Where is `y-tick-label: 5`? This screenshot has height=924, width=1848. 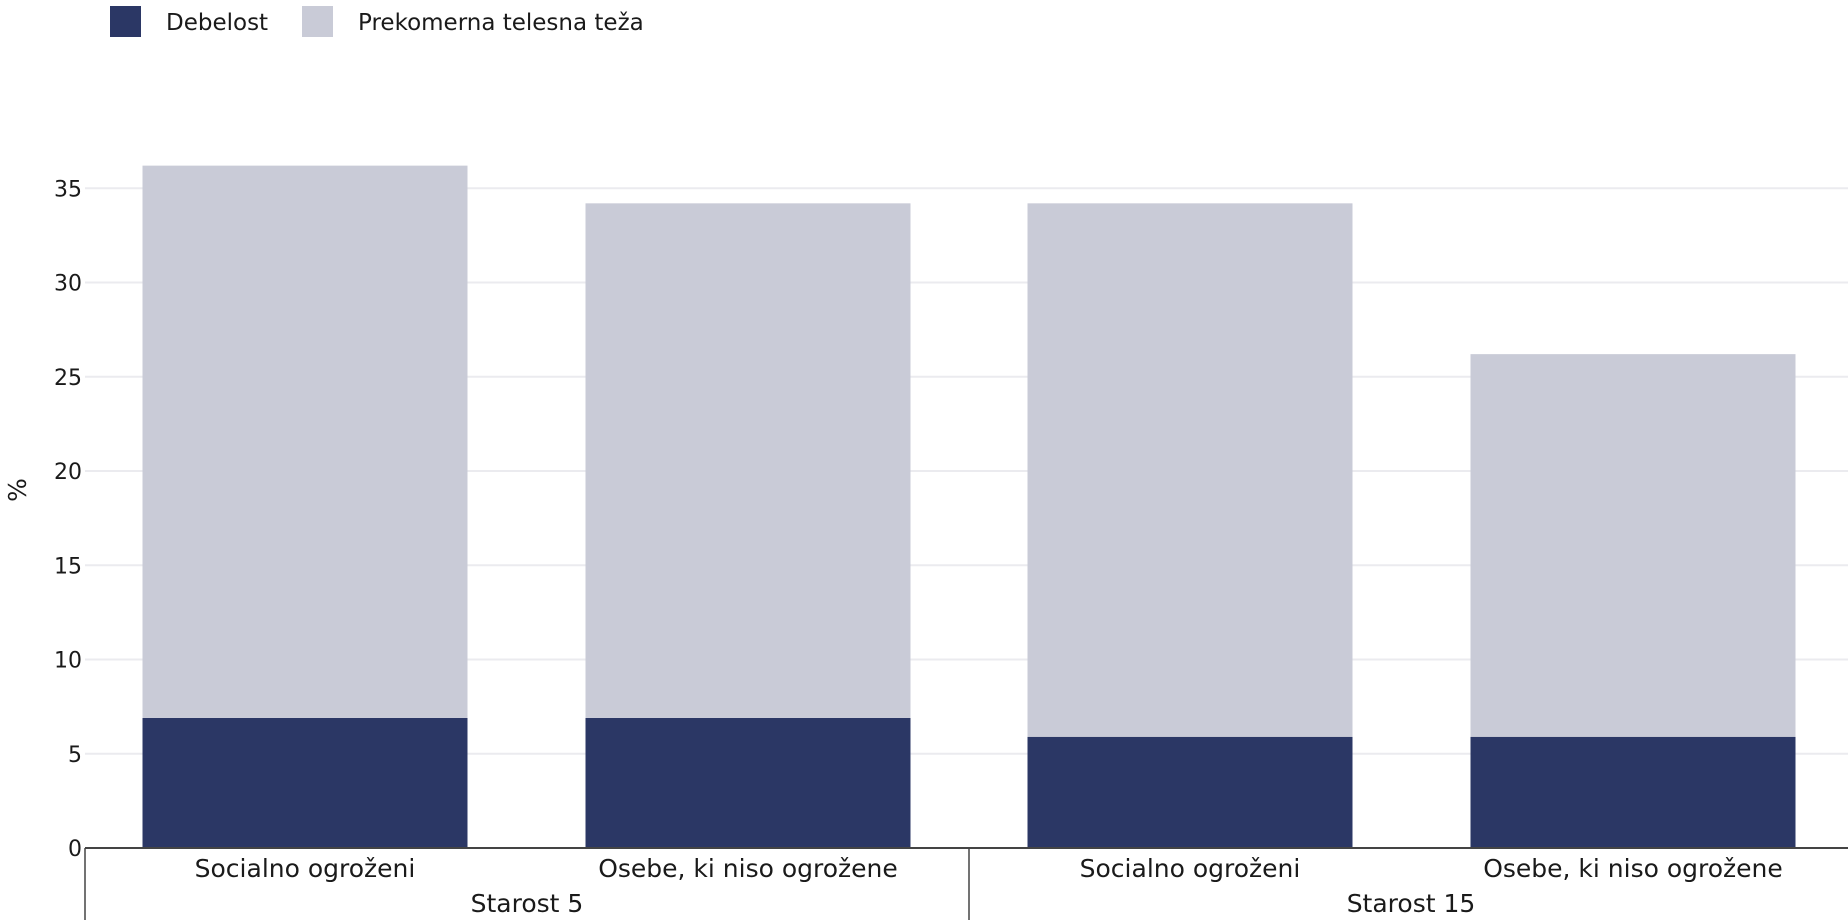 y-tick-label: 5 is located at coordinates (75, 755).